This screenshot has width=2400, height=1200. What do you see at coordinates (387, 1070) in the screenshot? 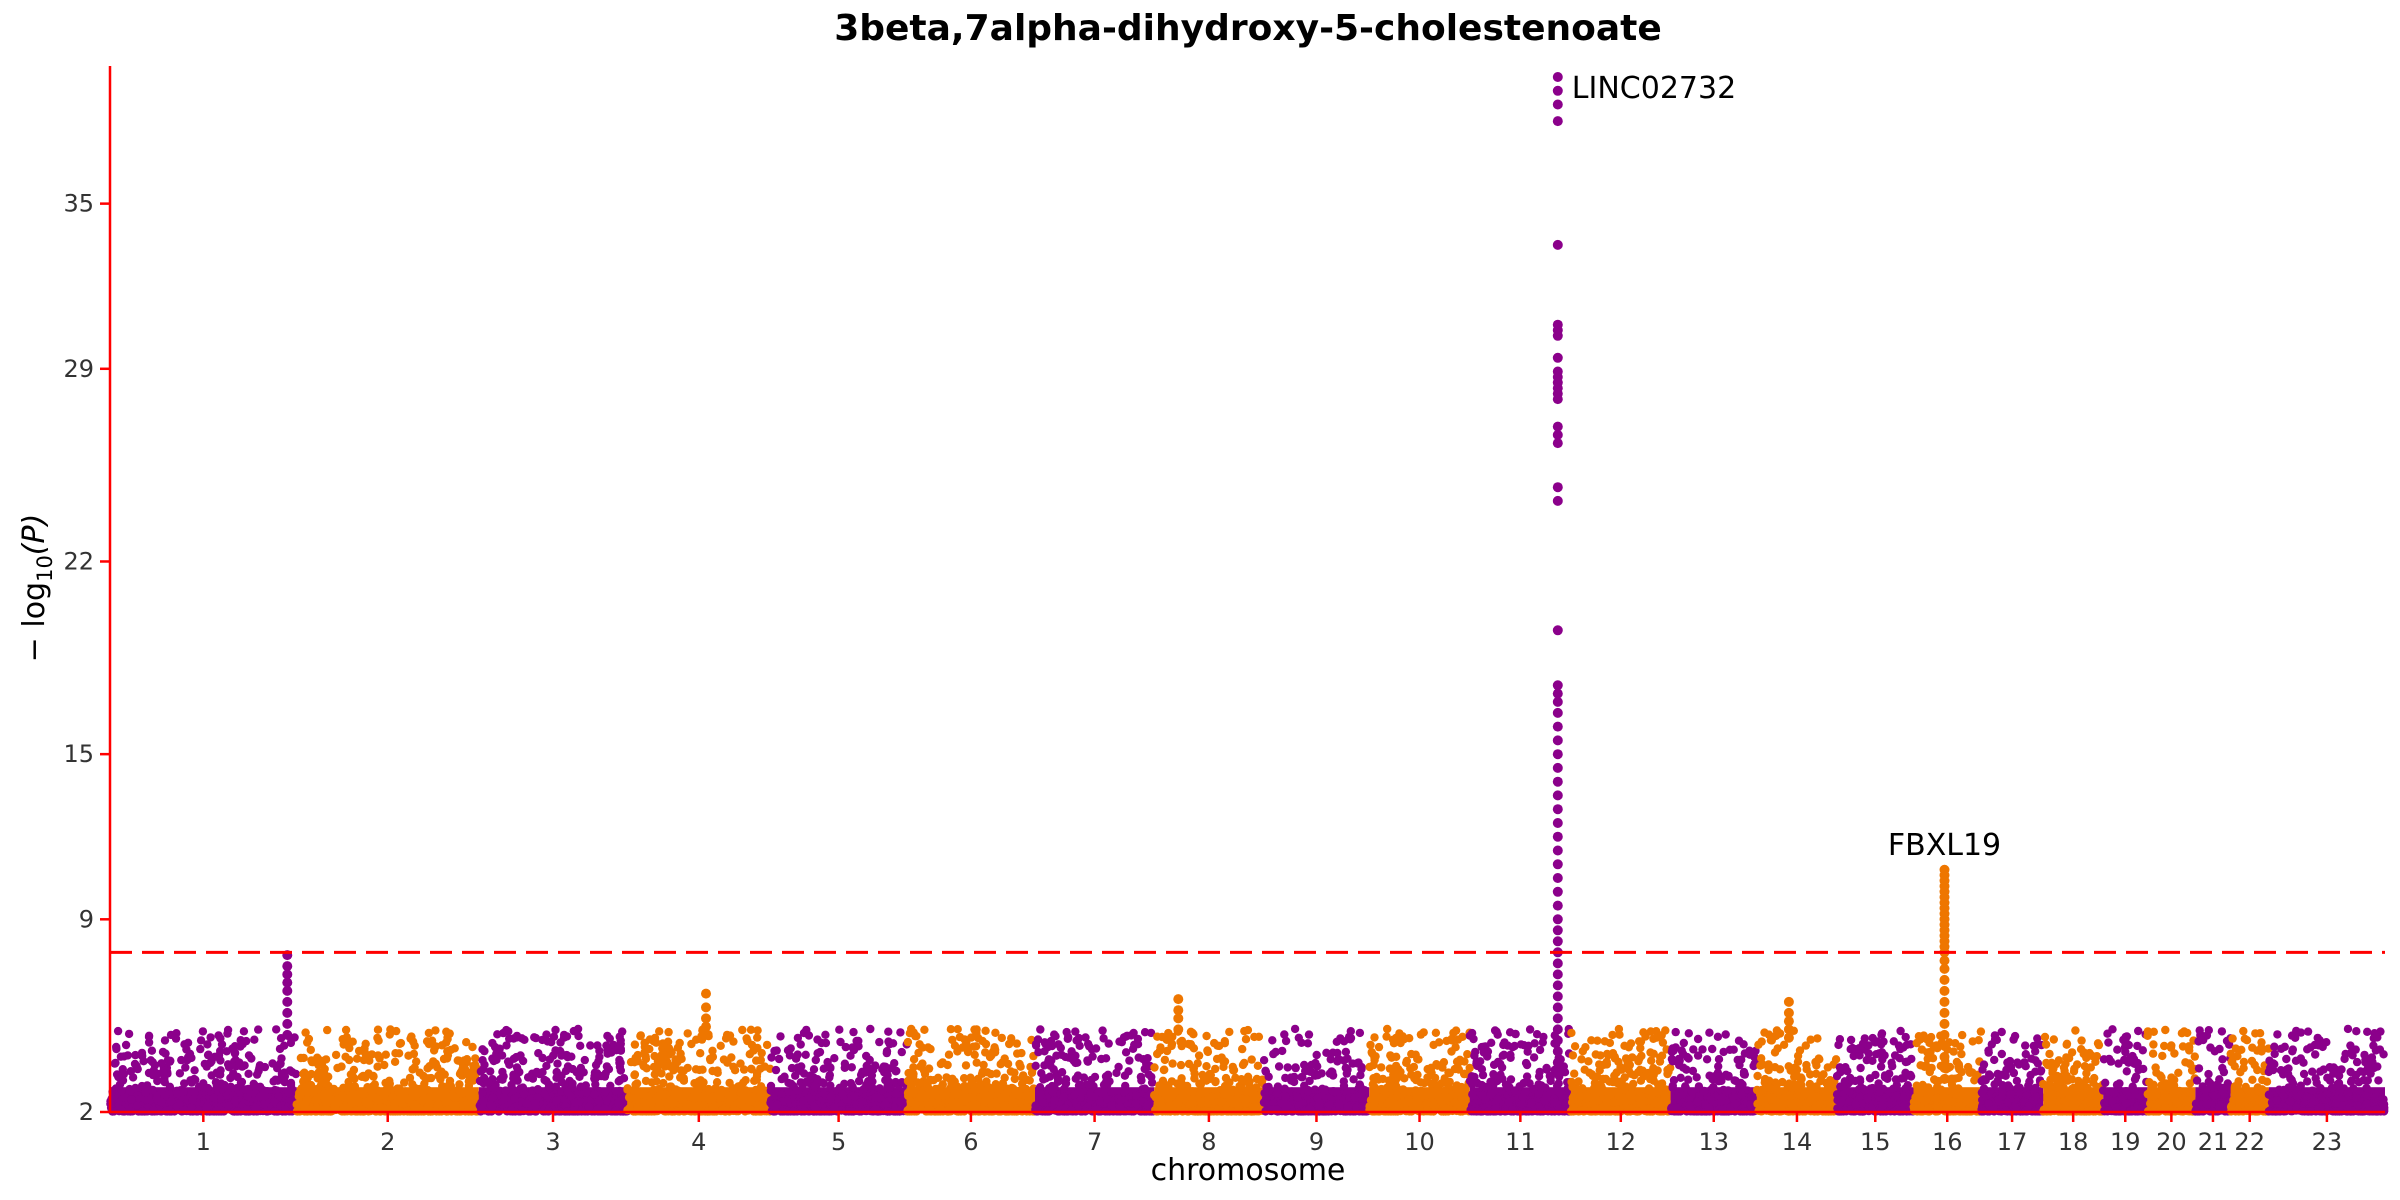
I see `chromosome-2-points` at bounding box center [387, 1070].